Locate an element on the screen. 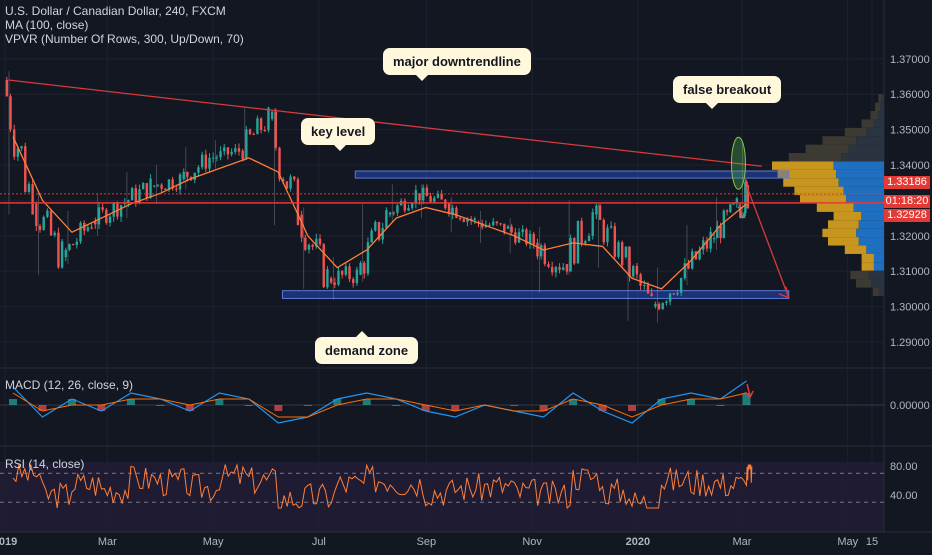 The image size is (932, 555). time-tick-label: 15 is located at coordinates (872, 542).